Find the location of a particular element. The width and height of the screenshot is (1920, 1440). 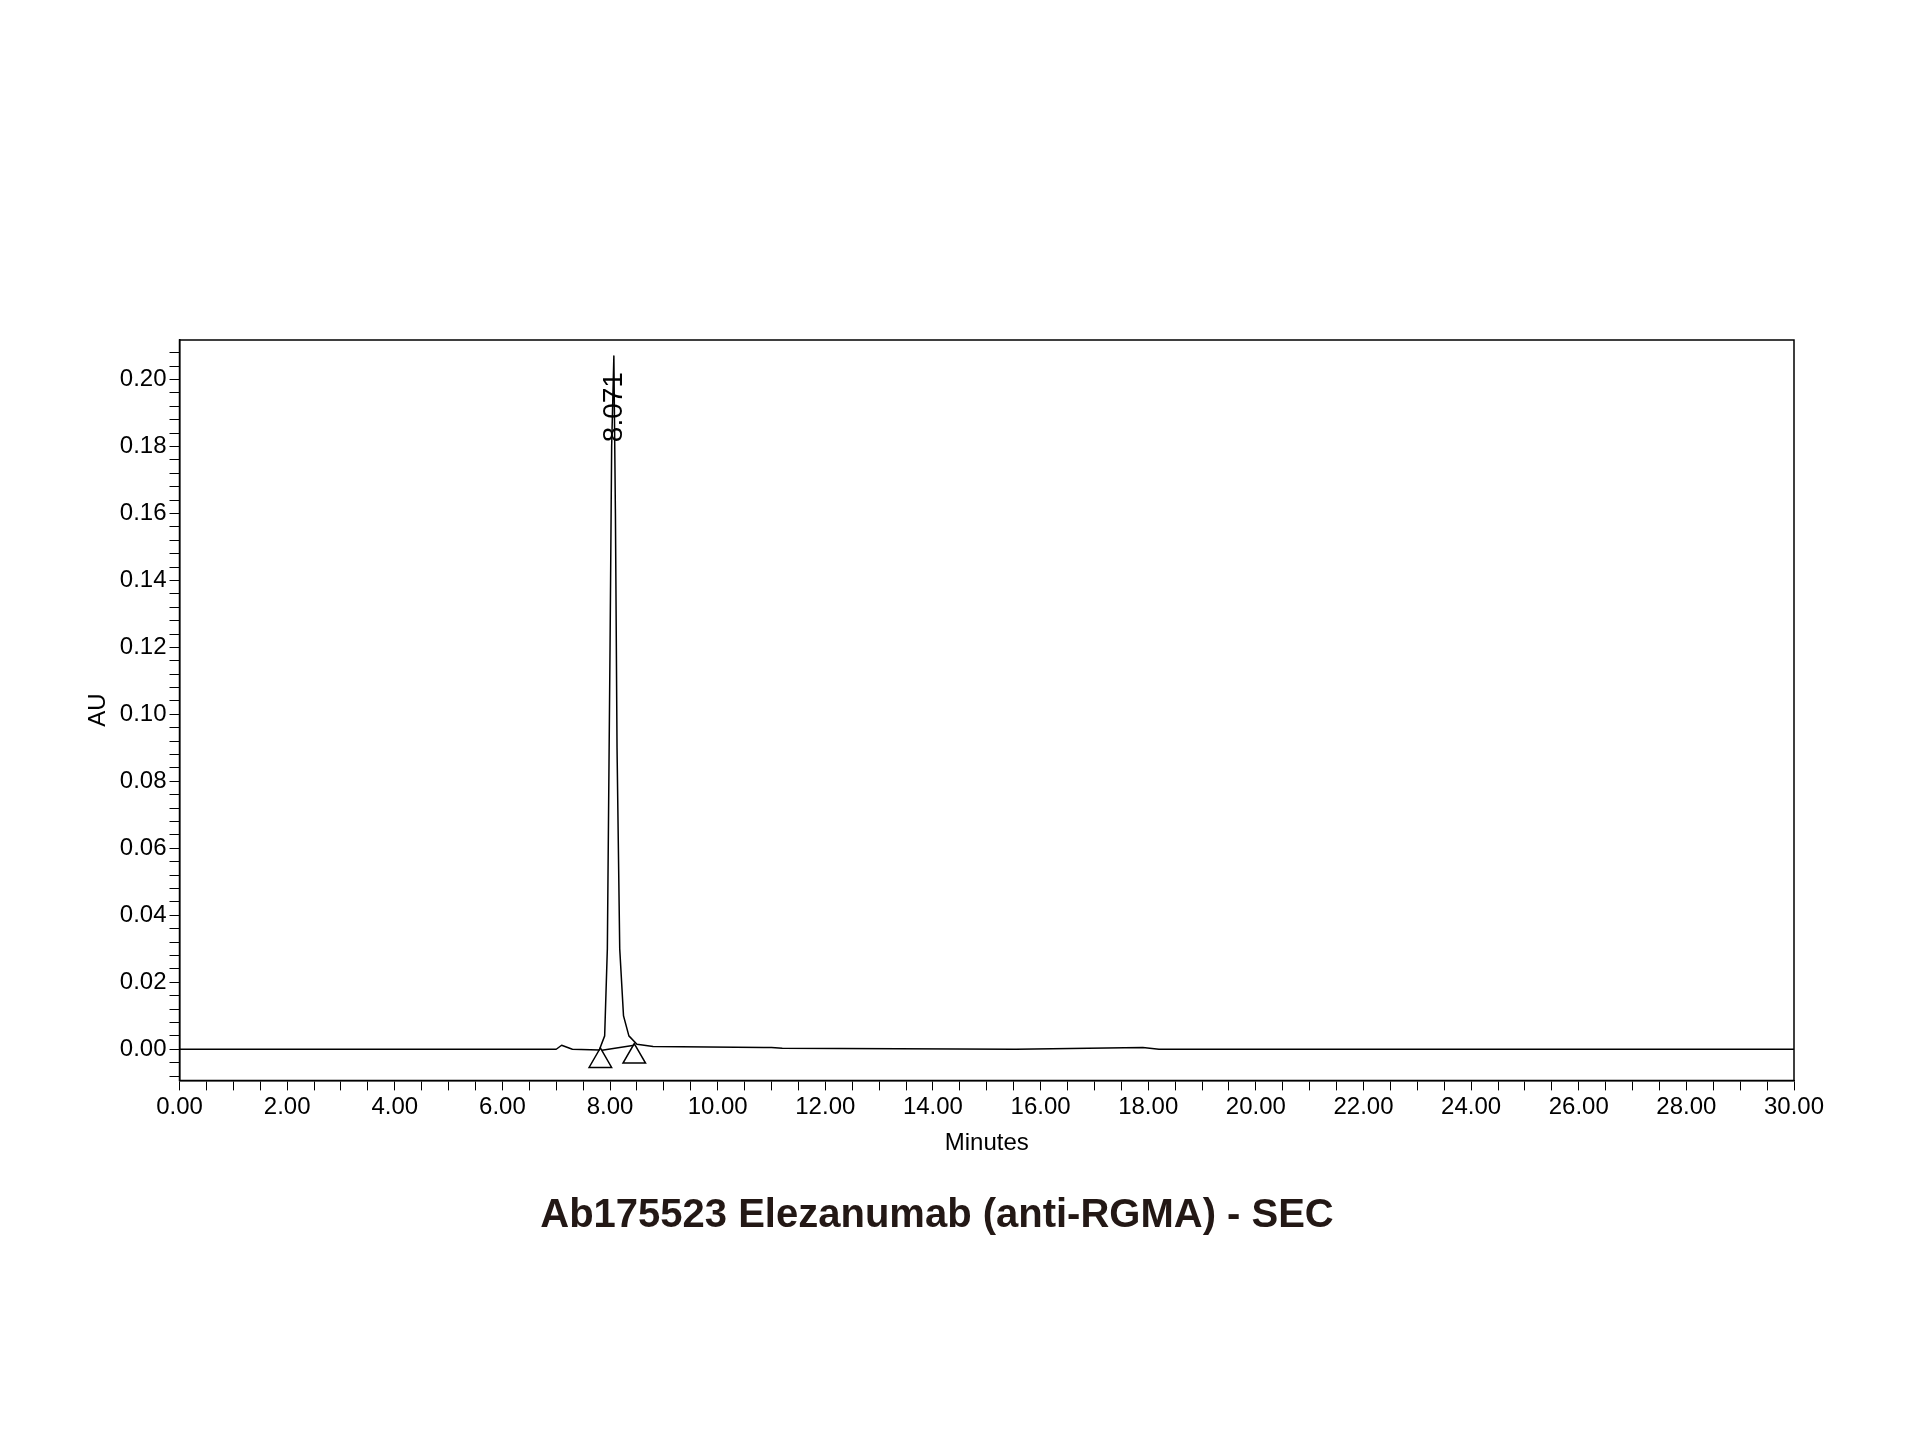

x-tick-label: 14.00 is located at coordinates (932, 1106).